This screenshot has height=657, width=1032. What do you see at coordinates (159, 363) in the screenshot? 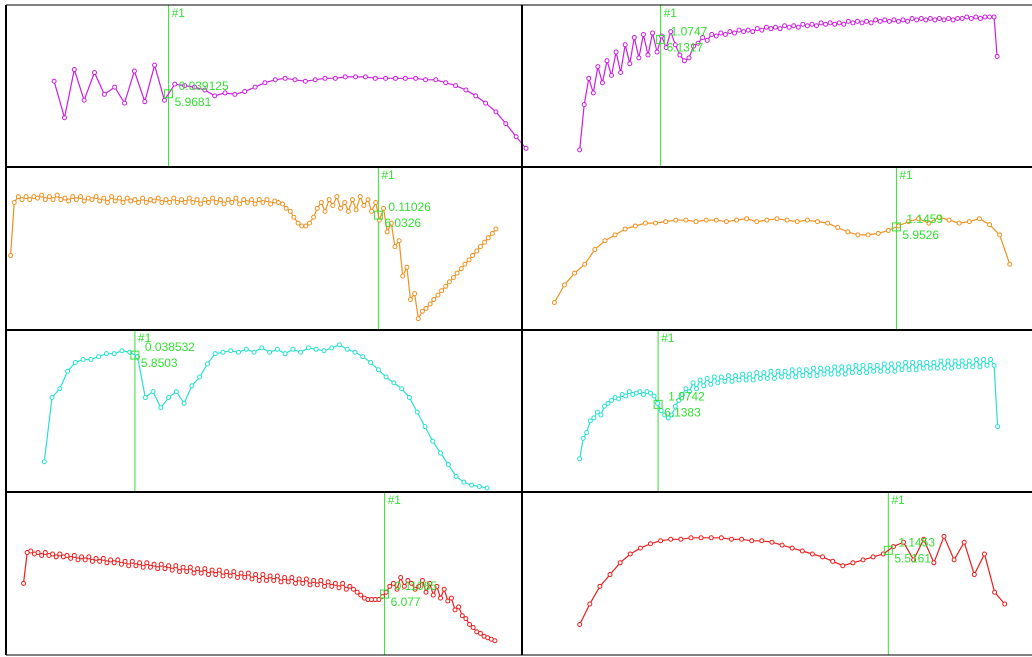
I see `readout-time: 5.8503` at bounding box center [159, 363].